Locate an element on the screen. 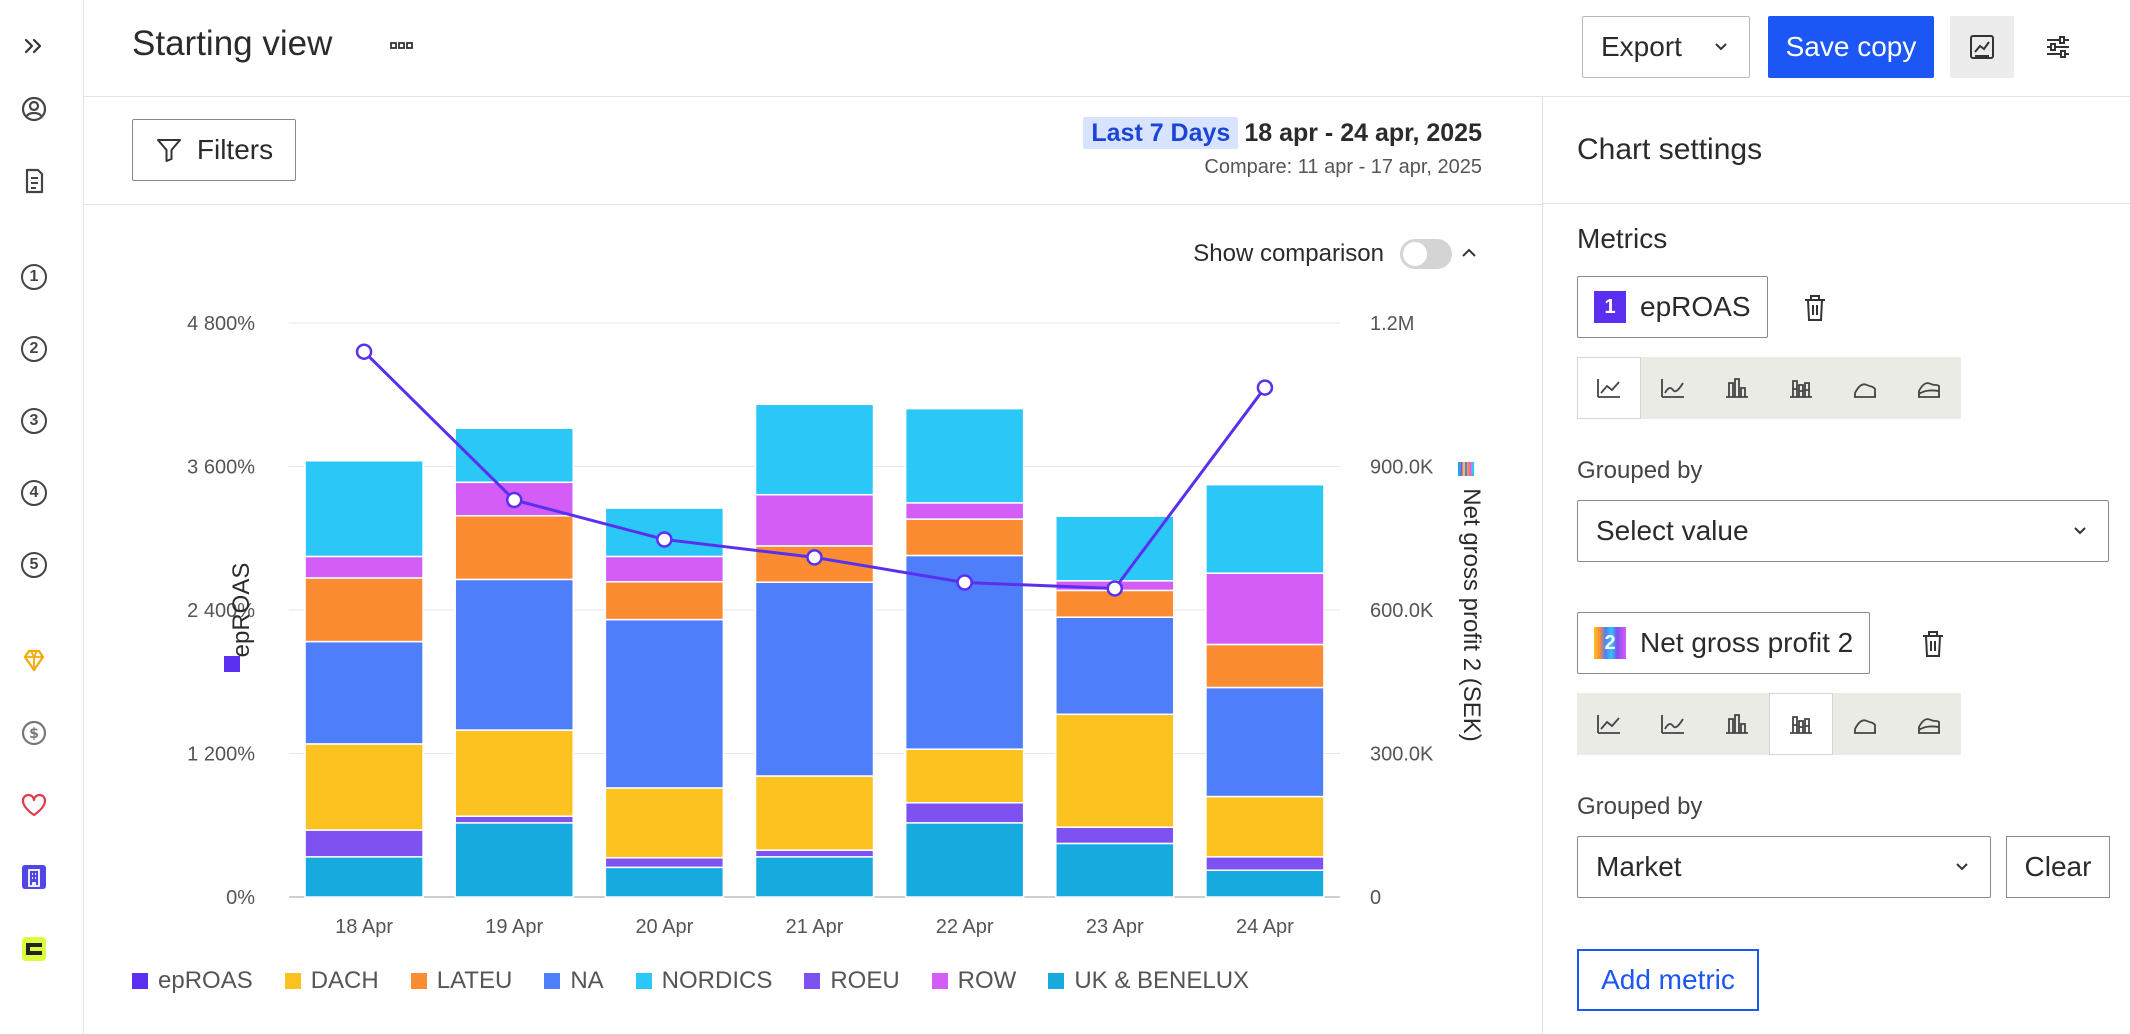 Image resolution: width=2130 pixels, height=1034 pixels. export-label: Export is located at coordinates (1641, 46).